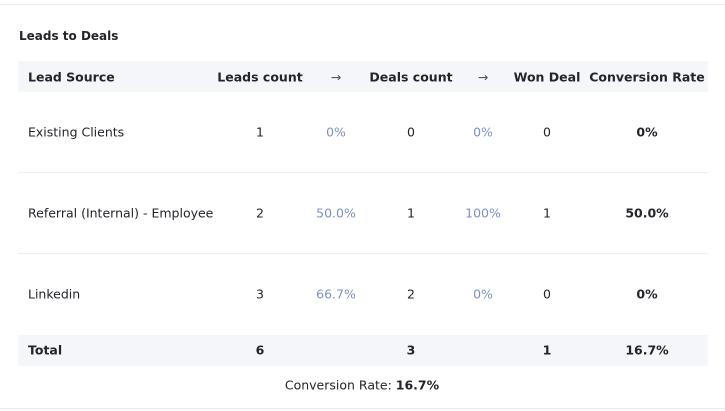 This screenshot has height=411, width=725. What do you see at coordinates (76, 132) in the screenshot?
I see `table-cell: Existing Clients` at bounding box center [76, 132].